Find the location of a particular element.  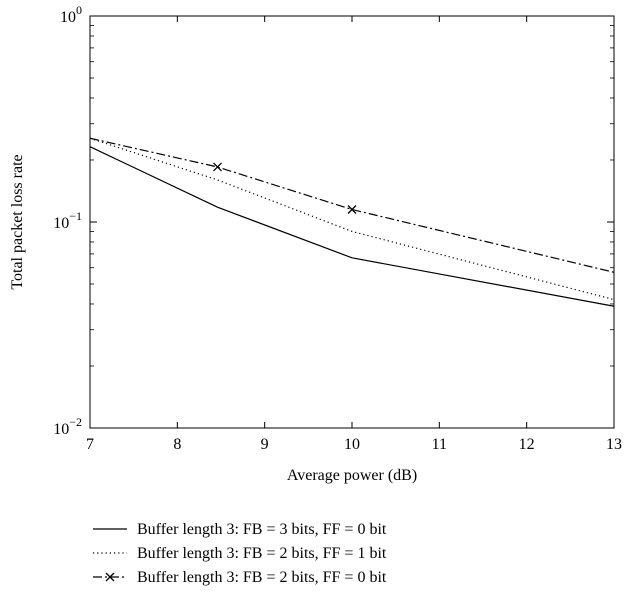

legend-label-3: Buffer length 3: FB = 2 bits, FF = 0 bit is located at coordinates (262, 577).